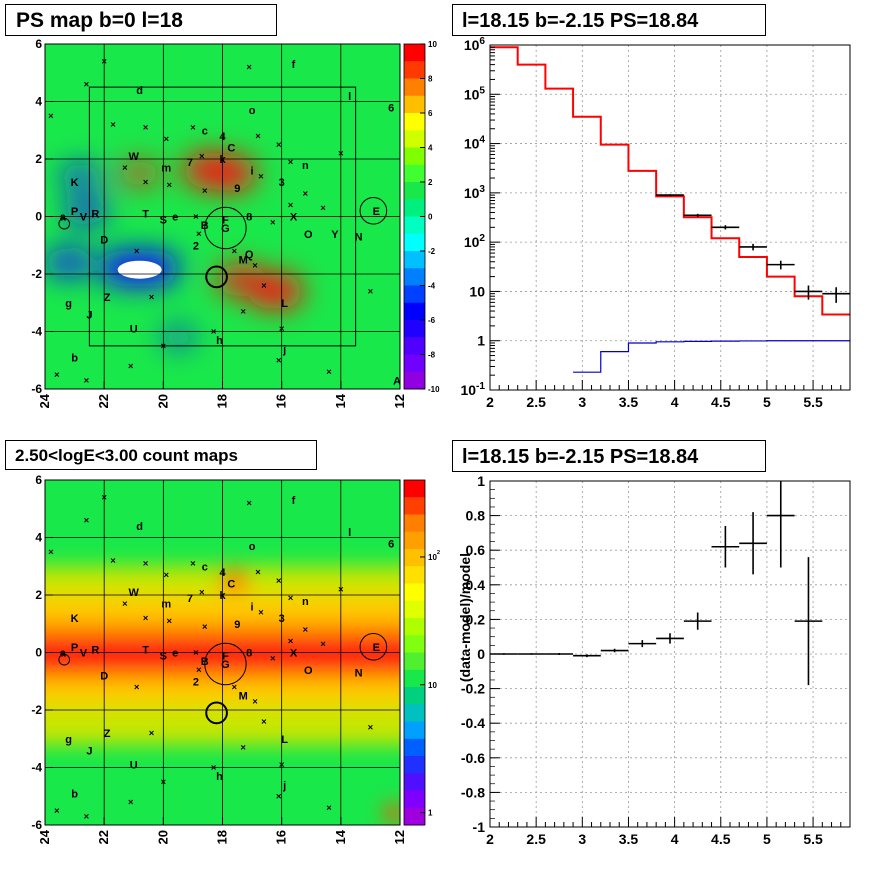 This screenshot has height=872, width=896. I want to click on y-tick-label: 10², so click(475, 241).